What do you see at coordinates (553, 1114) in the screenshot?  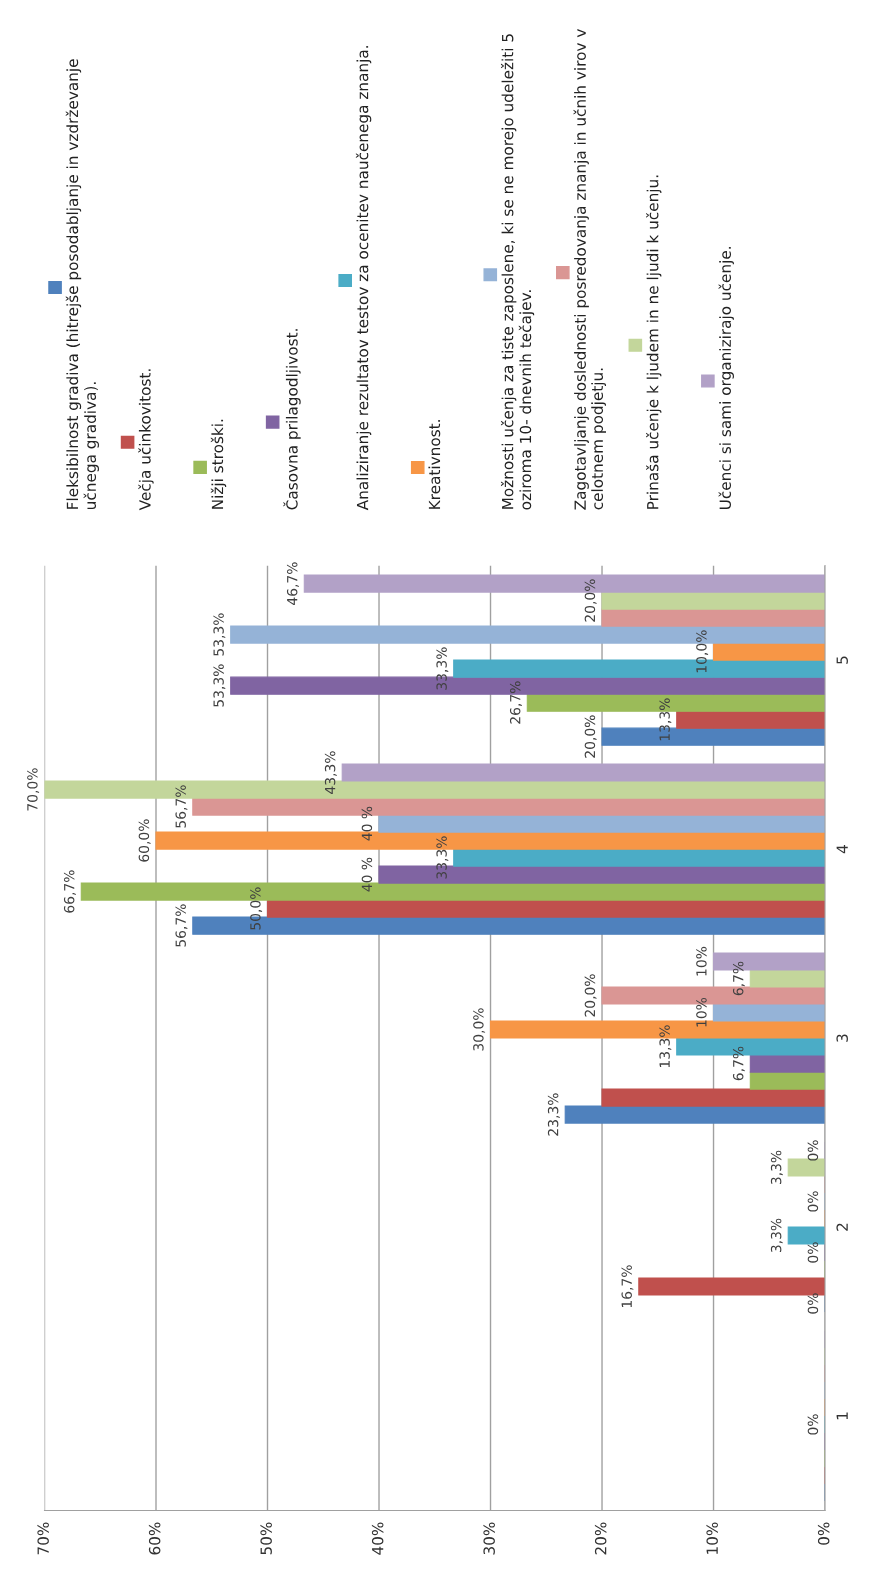 I see `data-label: 23,3%` at bounding box center [553, 1114].